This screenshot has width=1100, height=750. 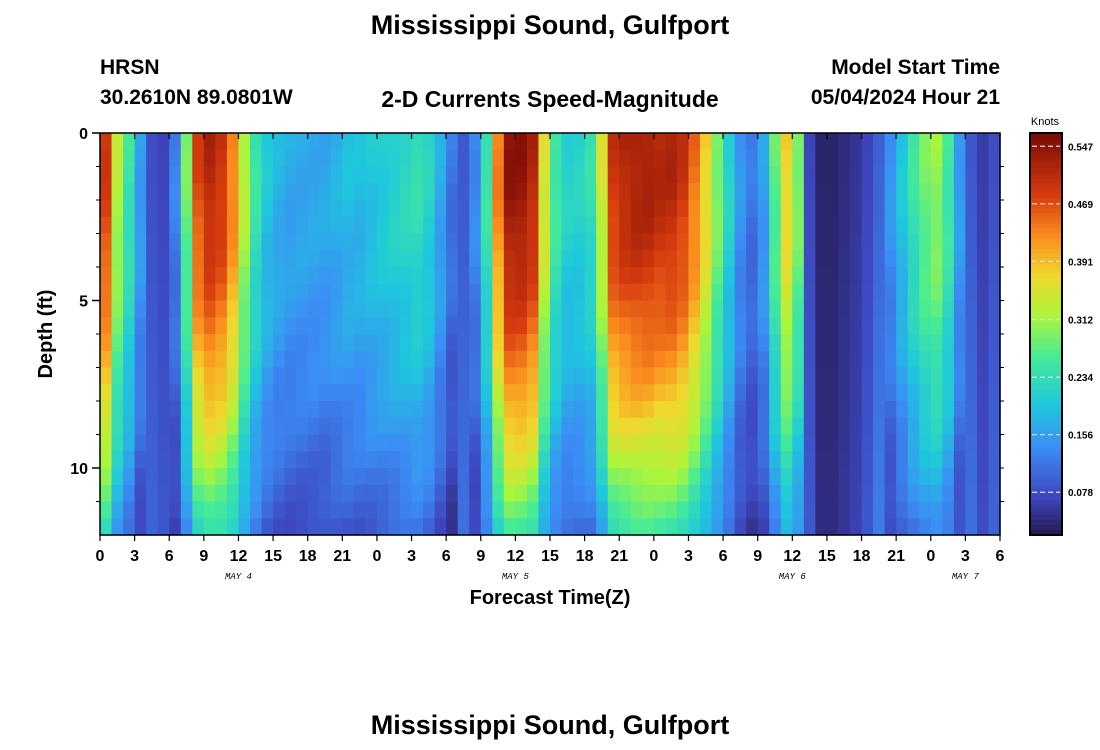 What do you see at coordinates (915, 67) in the screenshot?
I see `model-start-label: Model Start Time` at bounding box center [915, 67].